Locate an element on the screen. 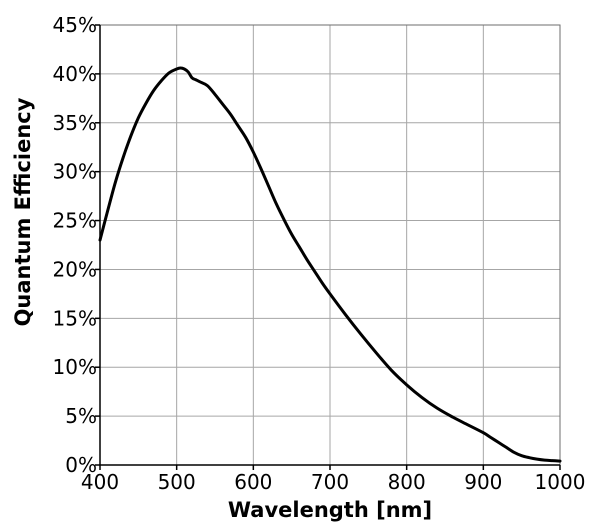 The image size is (595, 522). y-tick-label: 40% is located at coordinates (75, 74).